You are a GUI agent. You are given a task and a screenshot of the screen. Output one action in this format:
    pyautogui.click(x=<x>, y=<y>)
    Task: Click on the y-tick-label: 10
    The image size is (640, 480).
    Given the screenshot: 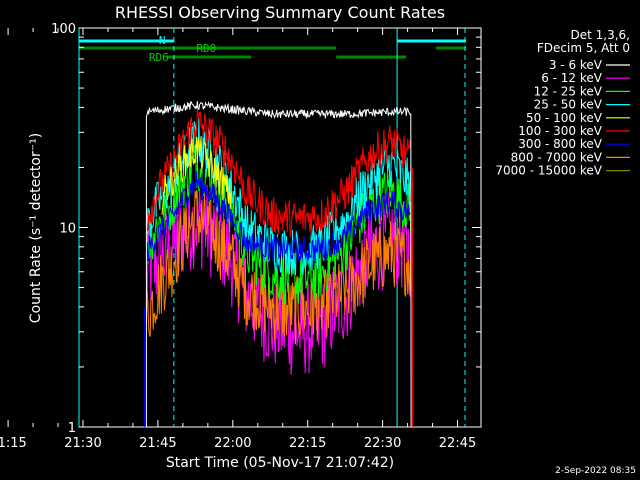 What is the action you would take?
    pyautogui.click(x=67, y=229)
    